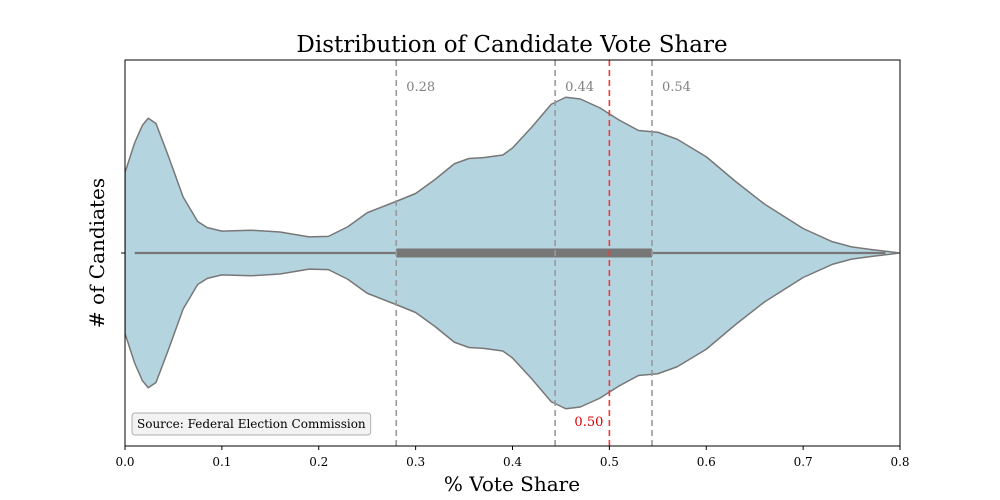  Describe the element at coordinates (415, 462) in the screenshot. I see `x-tick-label: 0.3` at that location.